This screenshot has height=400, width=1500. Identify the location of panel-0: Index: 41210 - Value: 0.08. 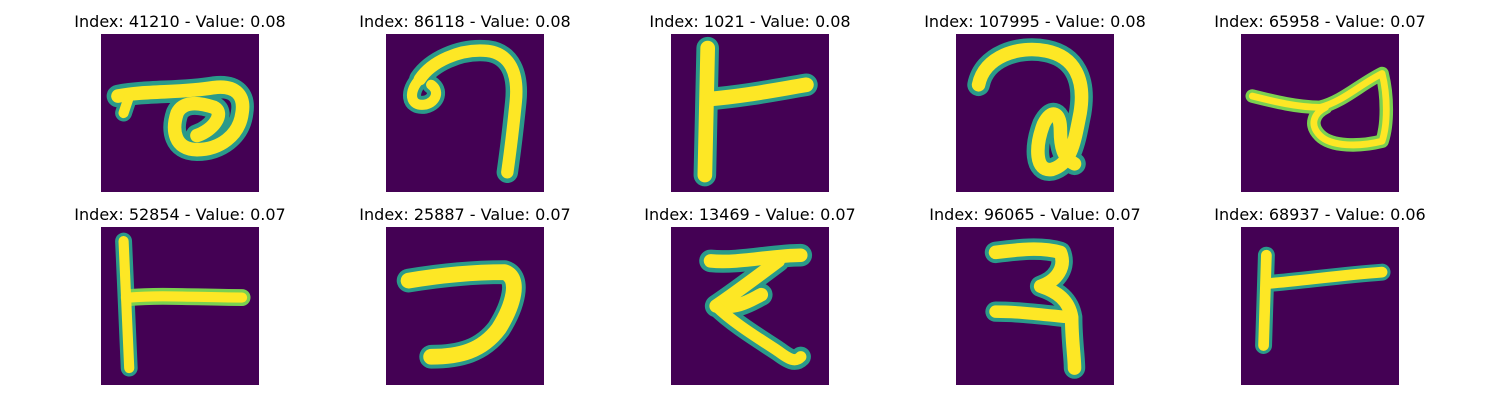
(180, 96).